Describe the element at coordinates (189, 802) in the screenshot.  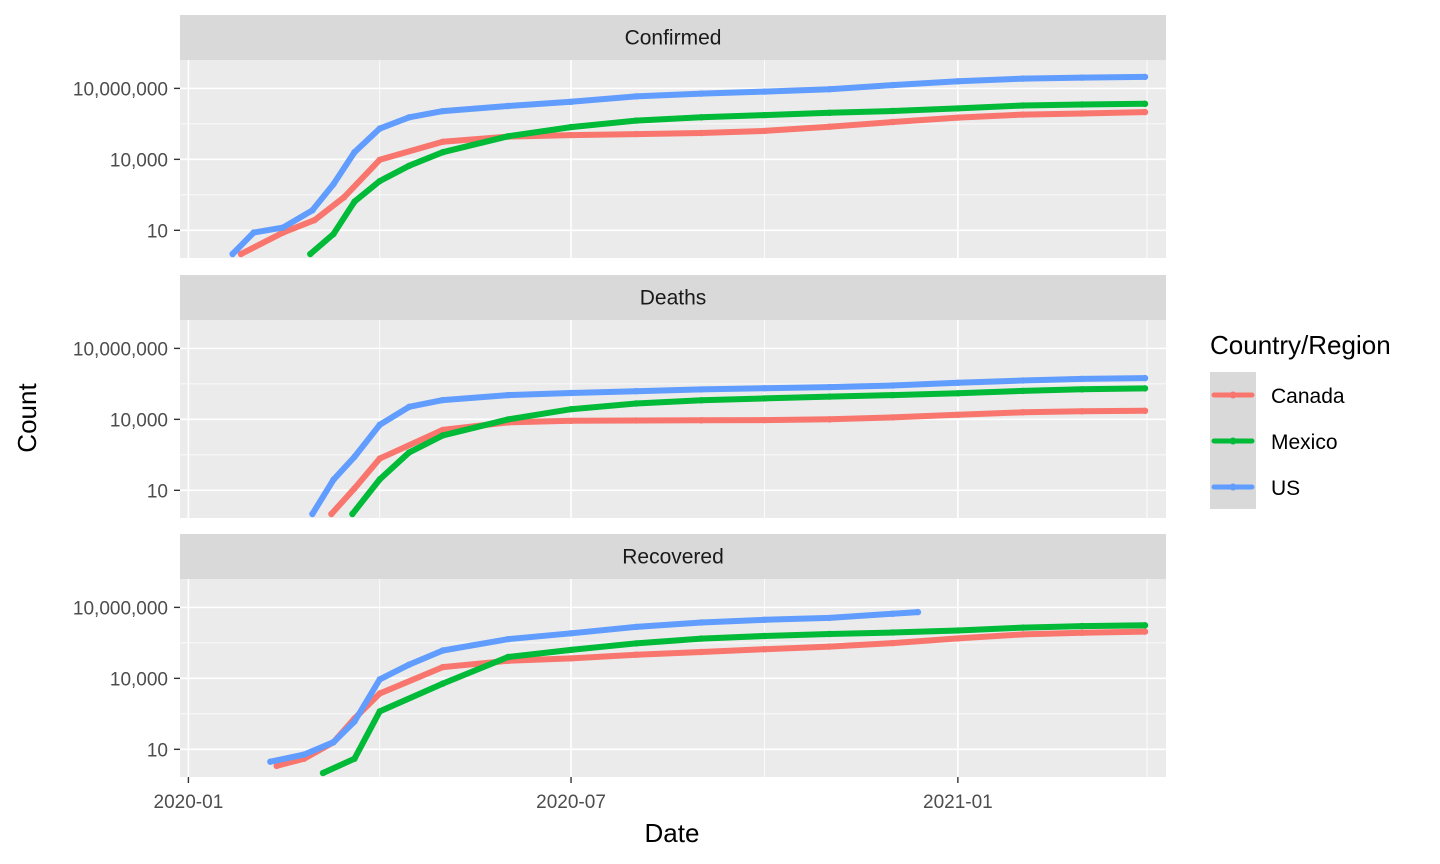
I see `x-tick-label: 2020-01` at that location.